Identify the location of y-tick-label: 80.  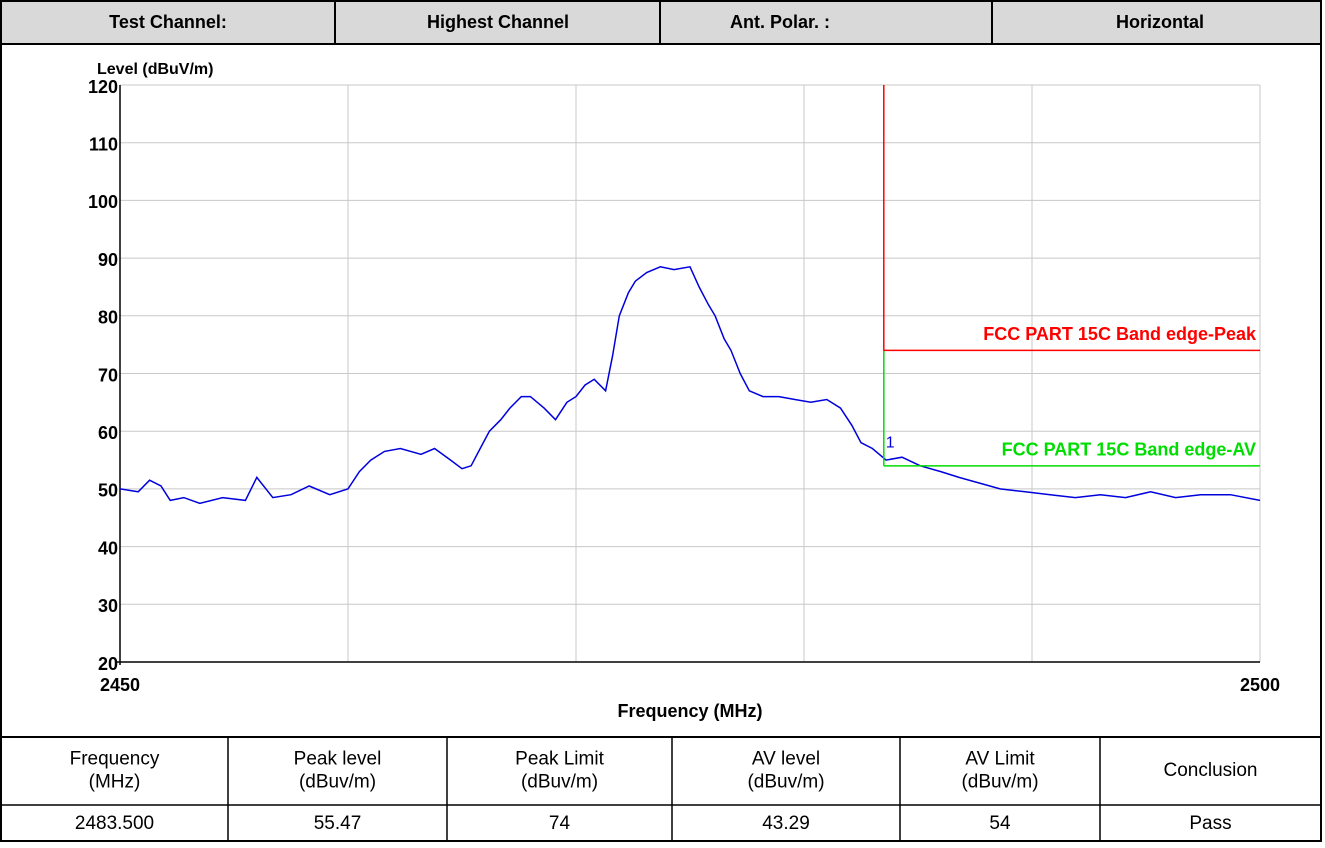
(108, 318).